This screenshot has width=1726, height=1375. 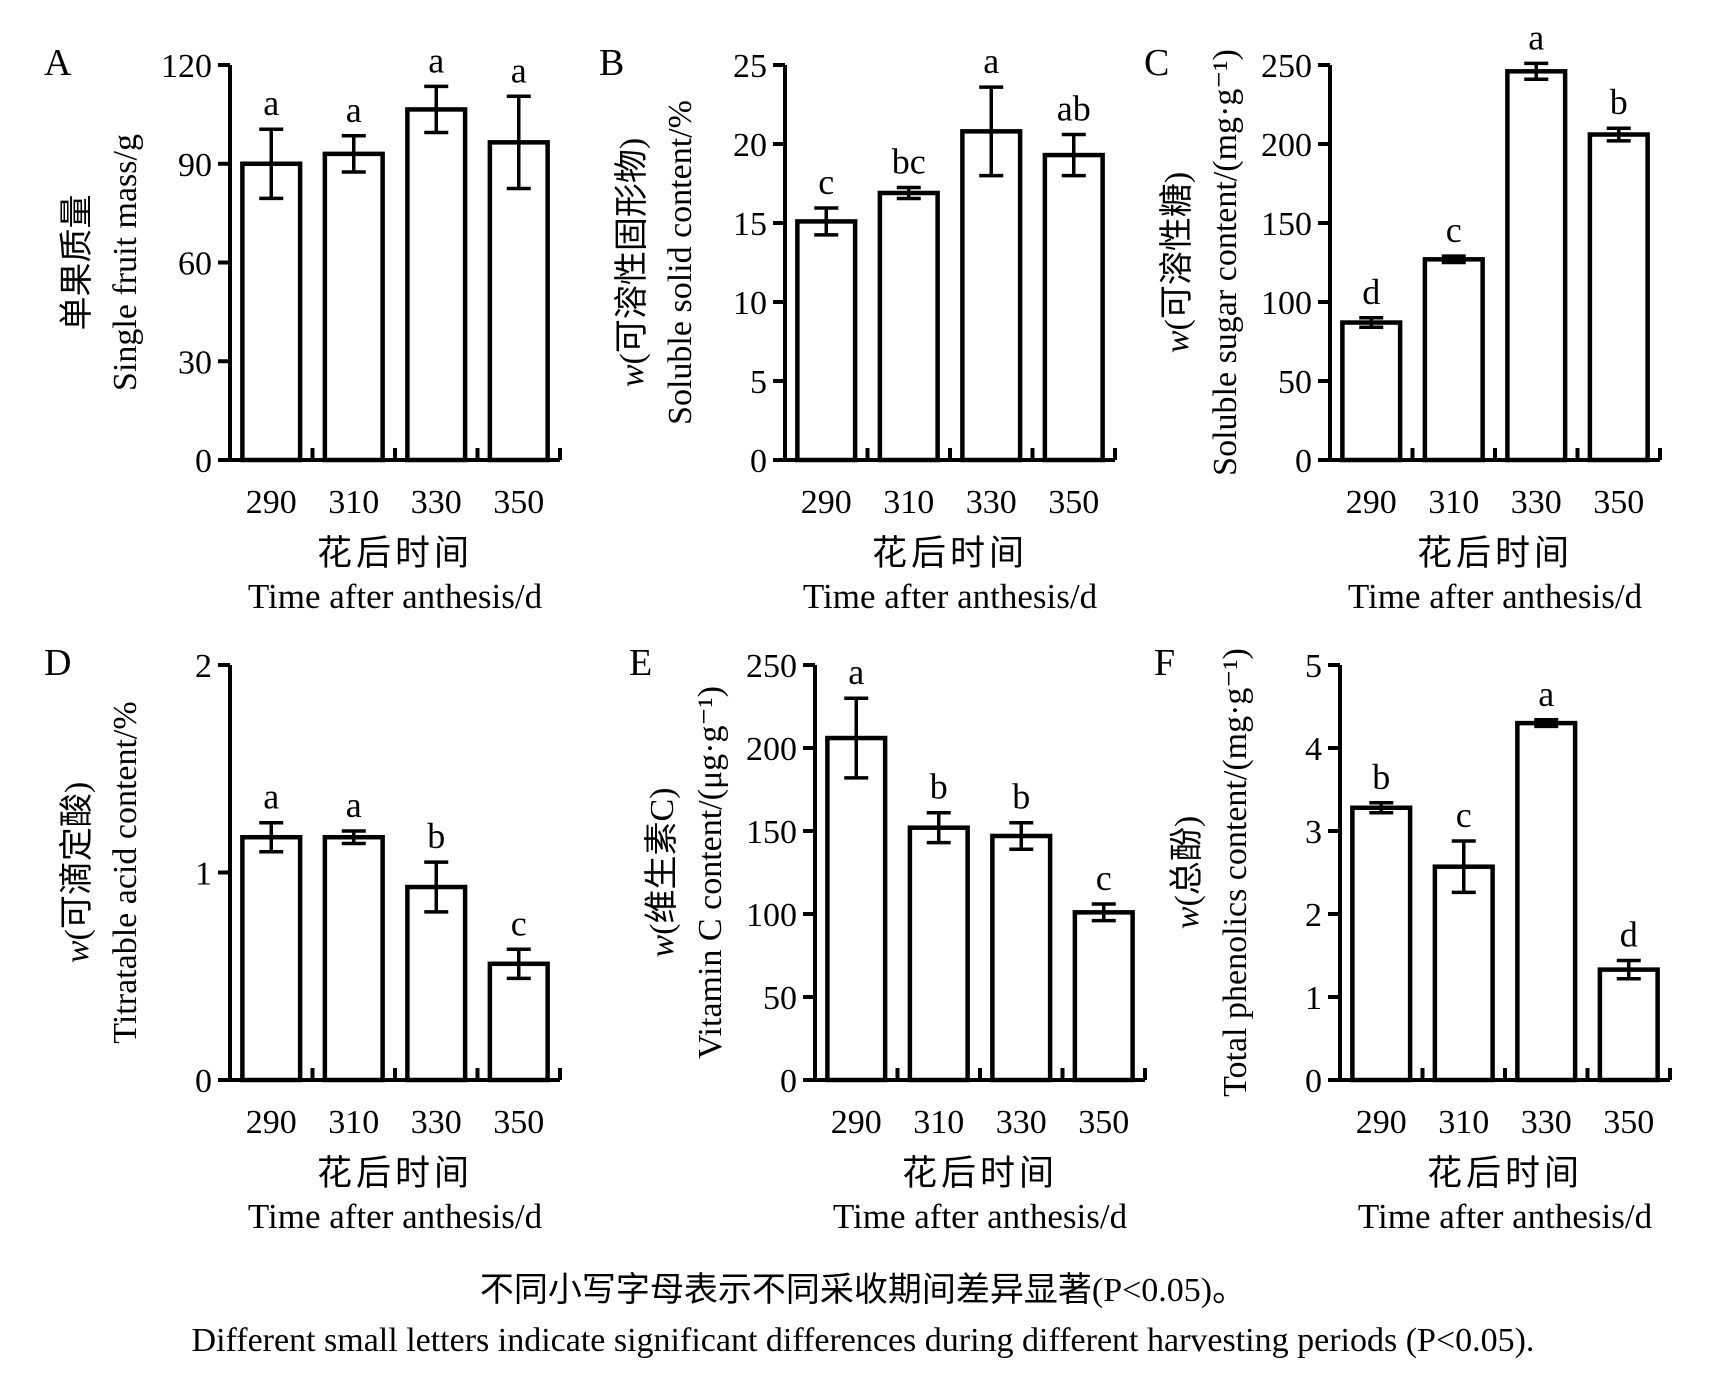 I want to click on y-axis-label-en: Soluble solid content/%, so click(x=680, y=262).